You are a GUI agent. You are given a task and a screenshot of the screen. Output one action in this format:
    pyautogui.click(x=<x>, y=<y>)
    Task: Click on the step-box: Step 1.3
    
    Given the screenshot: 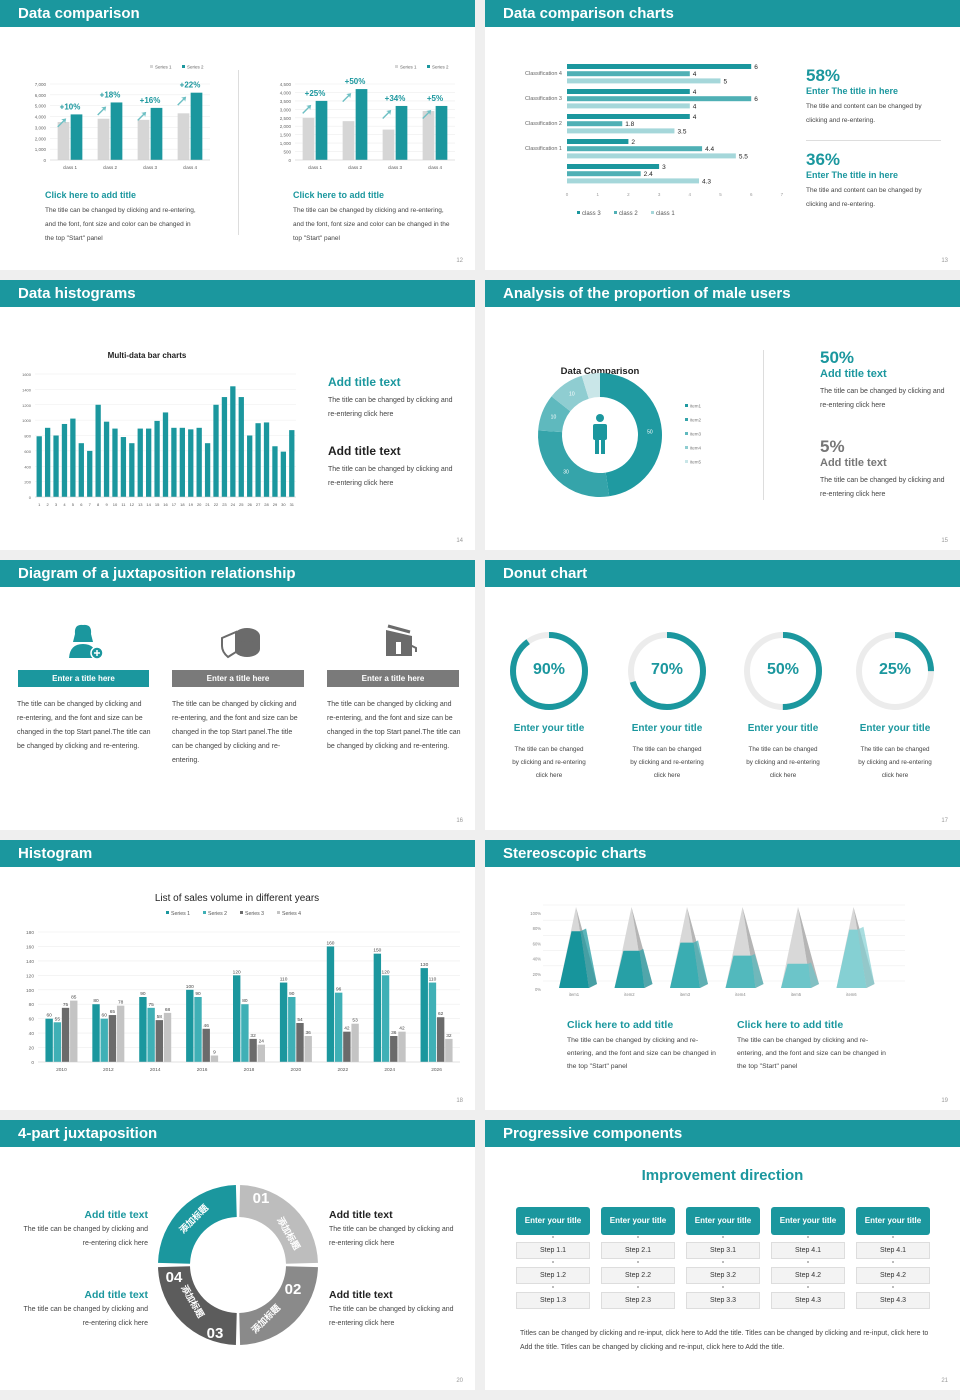 What is the action you would take?
    pyautogui.click(x=553, y=1300)
    